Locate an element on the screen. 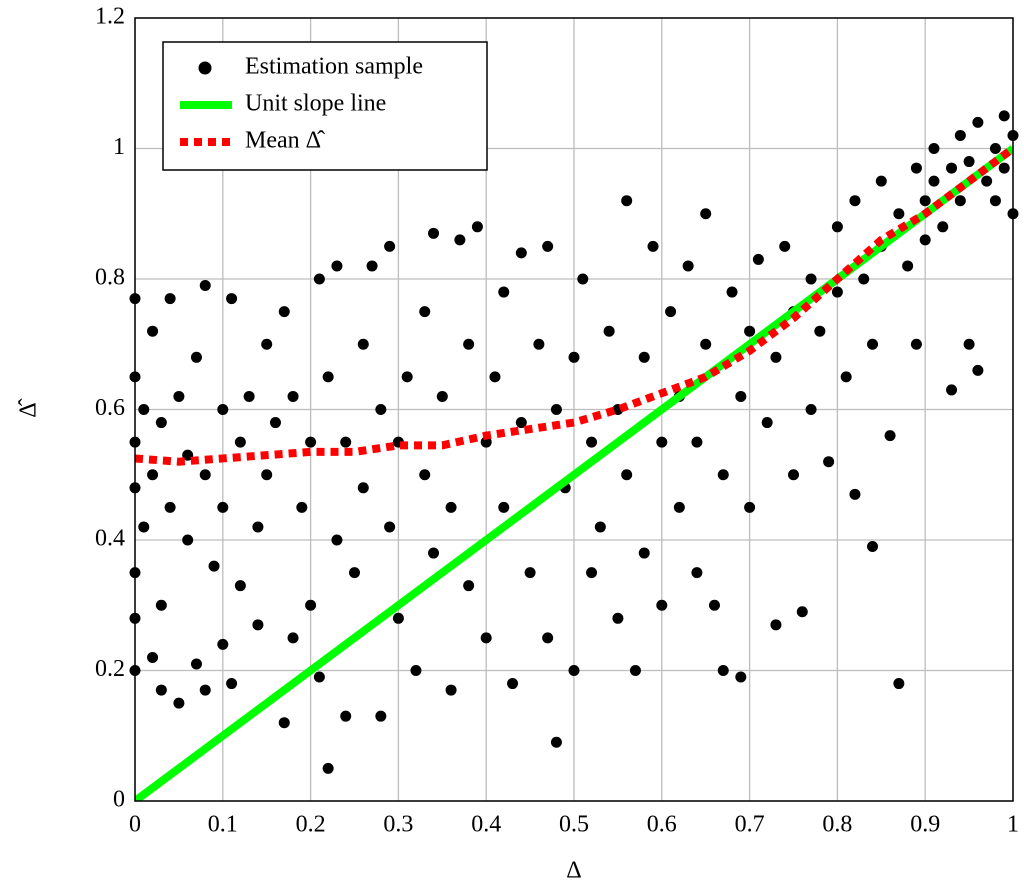  y-tick-label: 0.2 is located at coordinates (110, 669).